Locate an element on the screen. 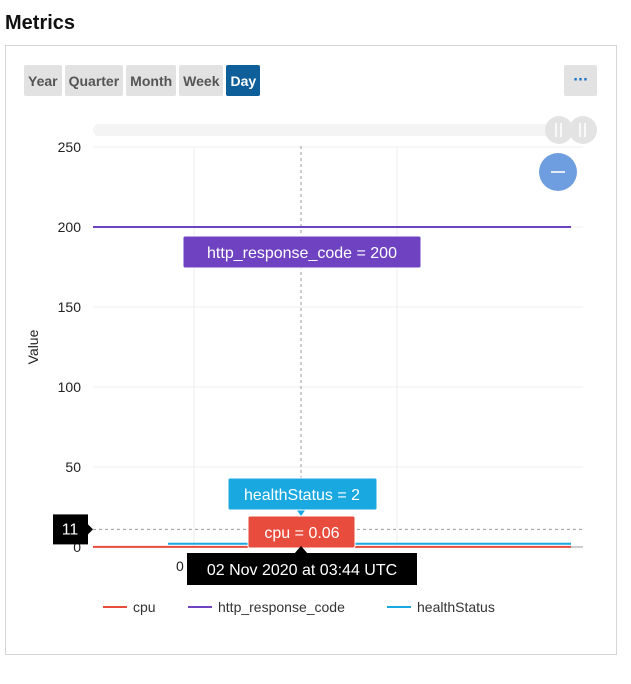 The height and width of the screenshot is (684, 631). y-tick-label: 50 is located at coordinates (73, 467).